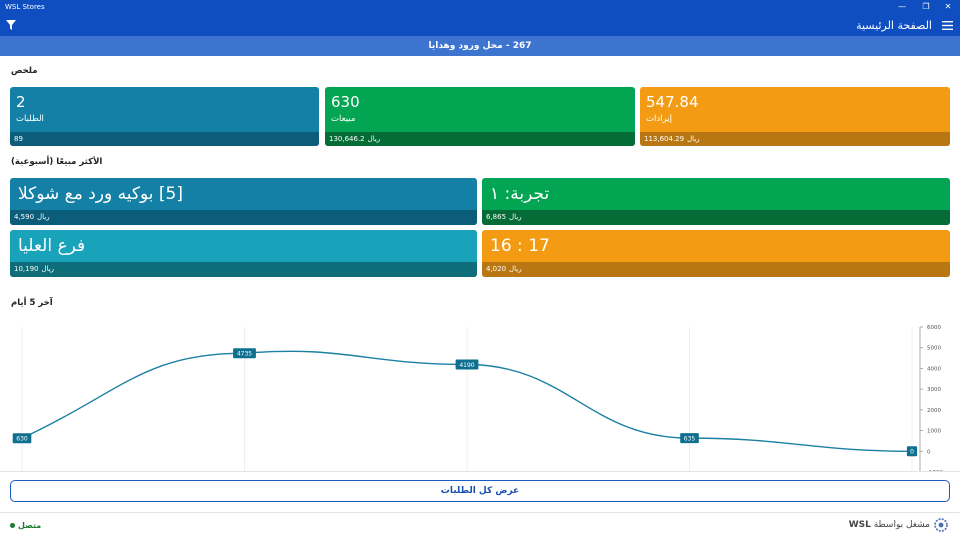 This screenshot has width=960, height=540. I want to click on chart-y-tick-label: 1000, so click(934, 432).